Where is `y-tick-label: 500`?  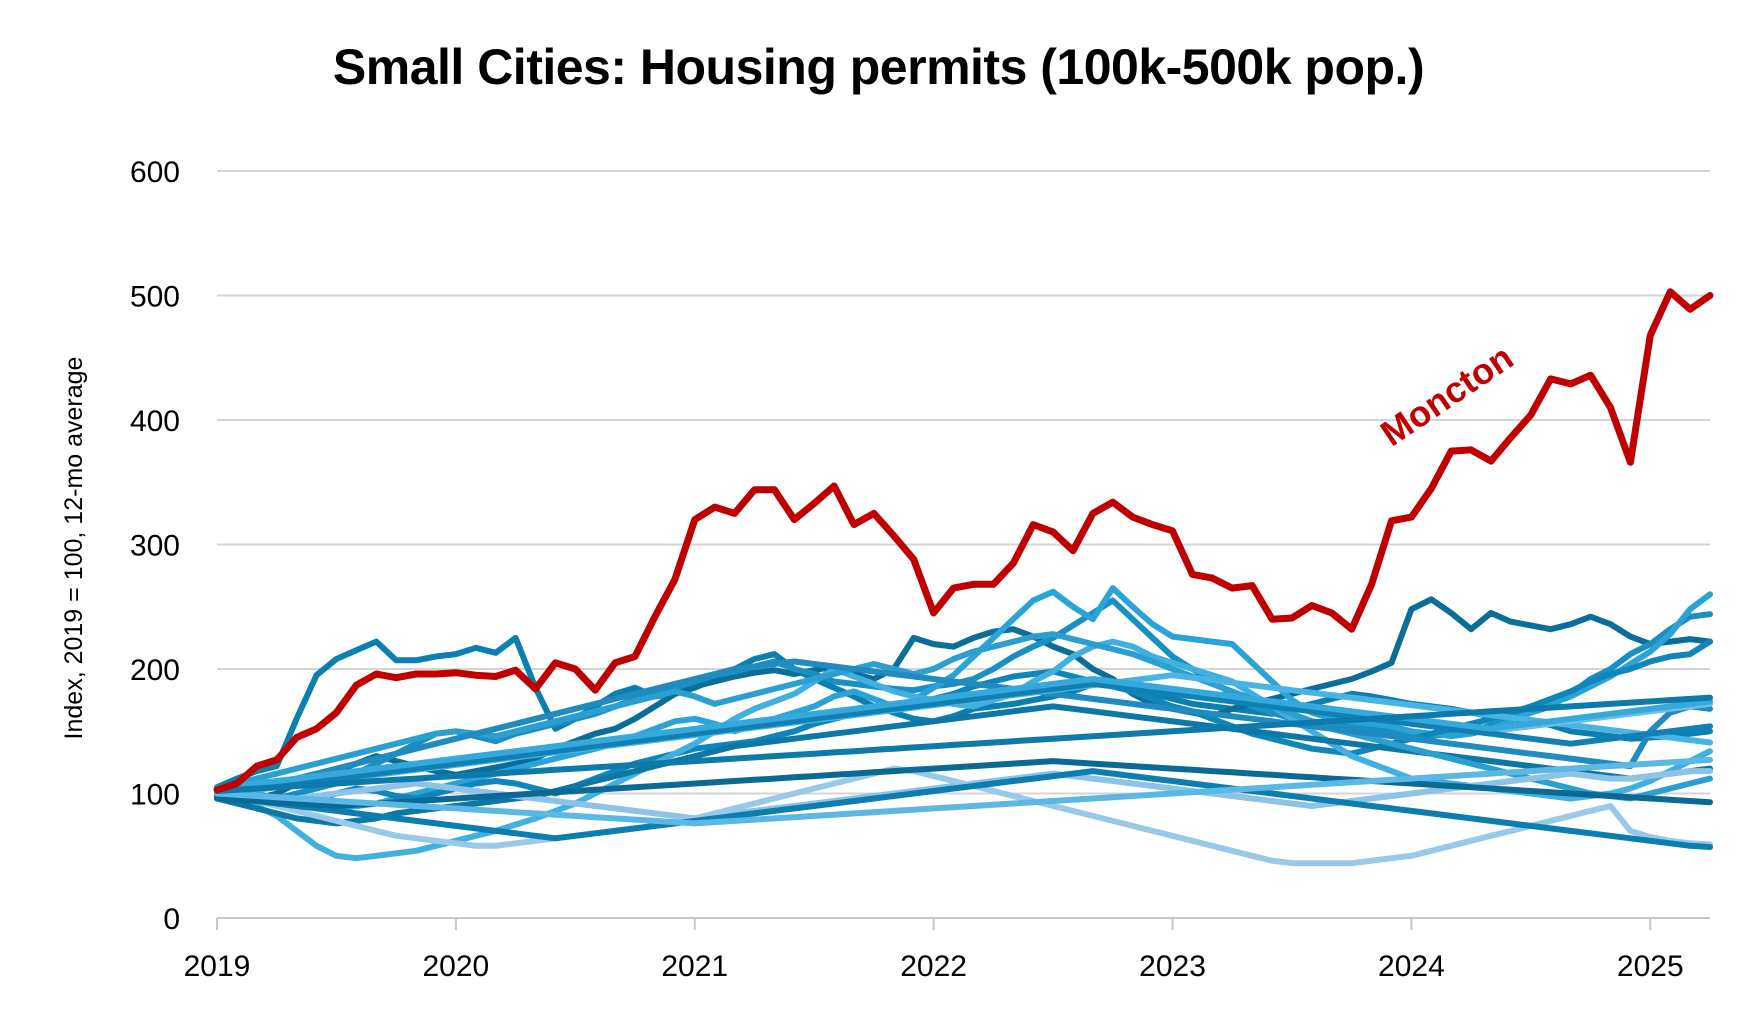 y-tick-label: 500 is located at coordinates (155, 297).